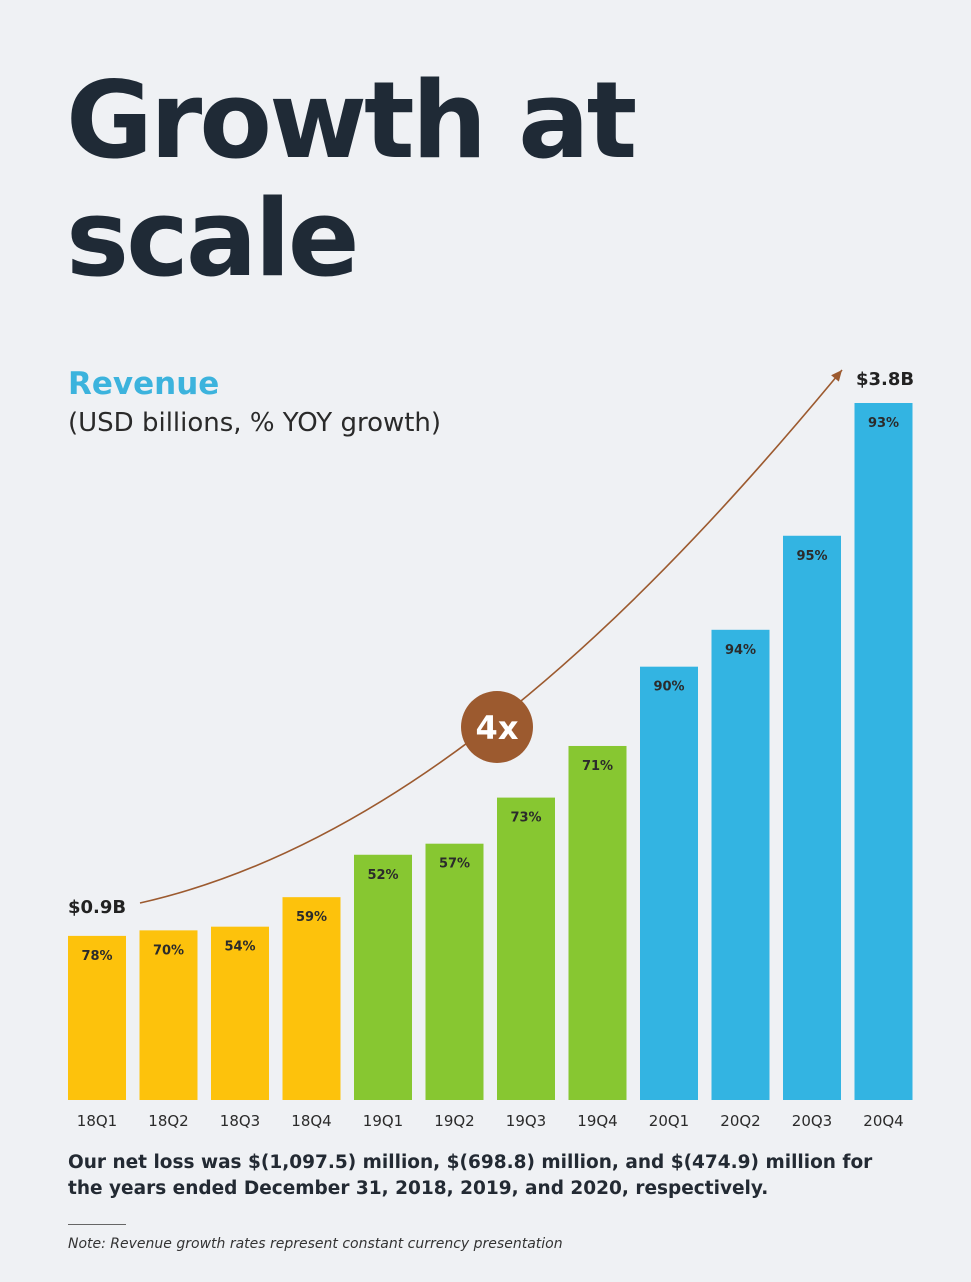  I want to click on end-value-label: $3.8B, so click(885, 379).